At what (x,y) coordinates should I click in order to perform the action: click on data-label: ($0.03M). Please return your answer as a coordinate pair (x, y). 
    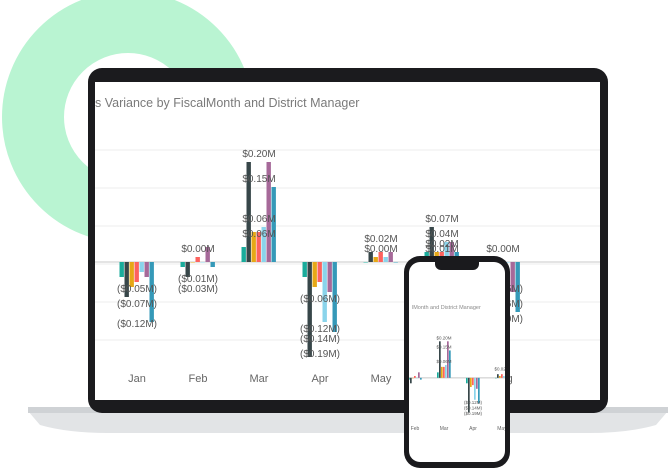
    Looking at the image, I should click on (198, 289).